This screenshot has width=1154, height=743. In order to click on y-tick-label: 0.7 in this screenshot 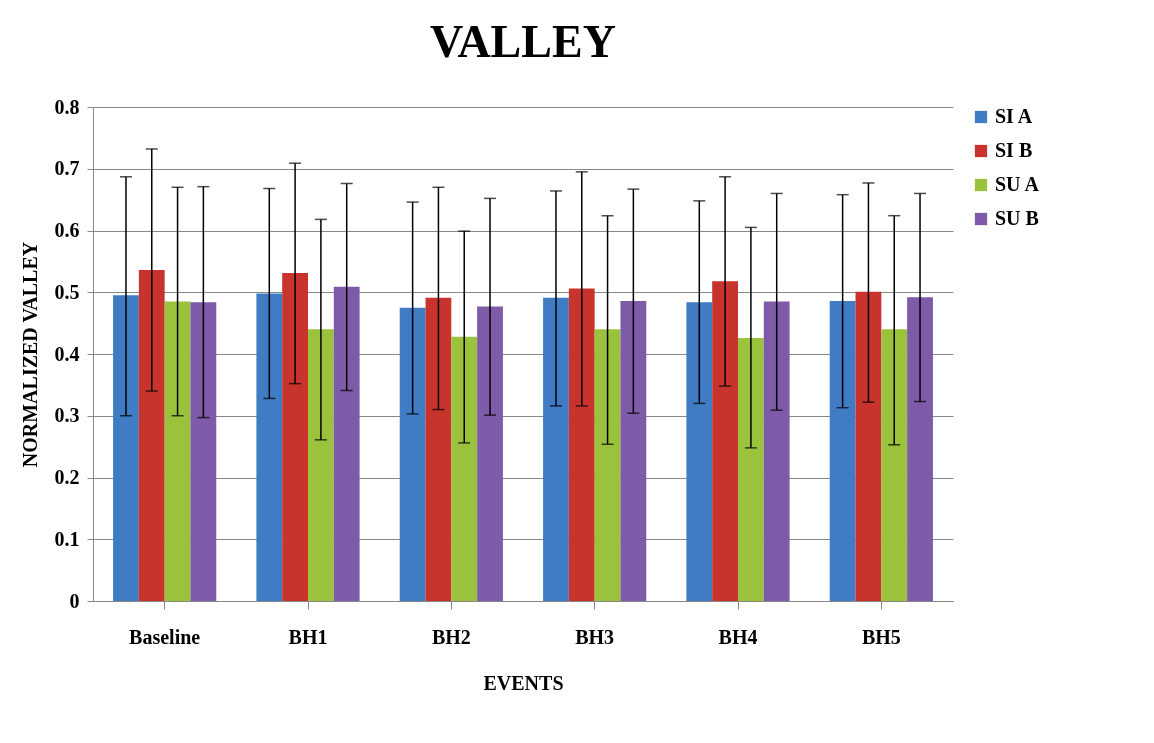, I will do `click(67, 168)`.